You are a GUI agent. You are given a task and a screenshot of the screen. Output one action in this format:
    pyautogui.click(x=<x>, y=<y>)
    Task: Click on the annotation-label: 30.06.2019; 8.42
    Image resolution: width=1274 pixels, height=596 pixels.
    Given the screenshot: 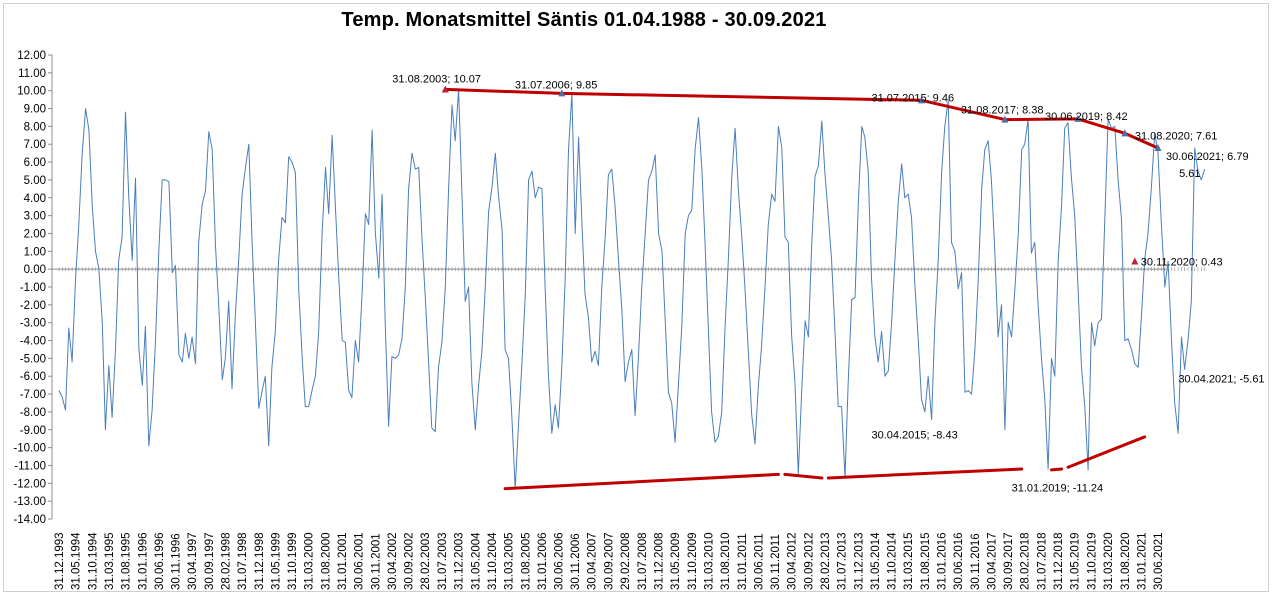 What is the action you would take?
    pyautogui.click(x=1086, y=117)
    